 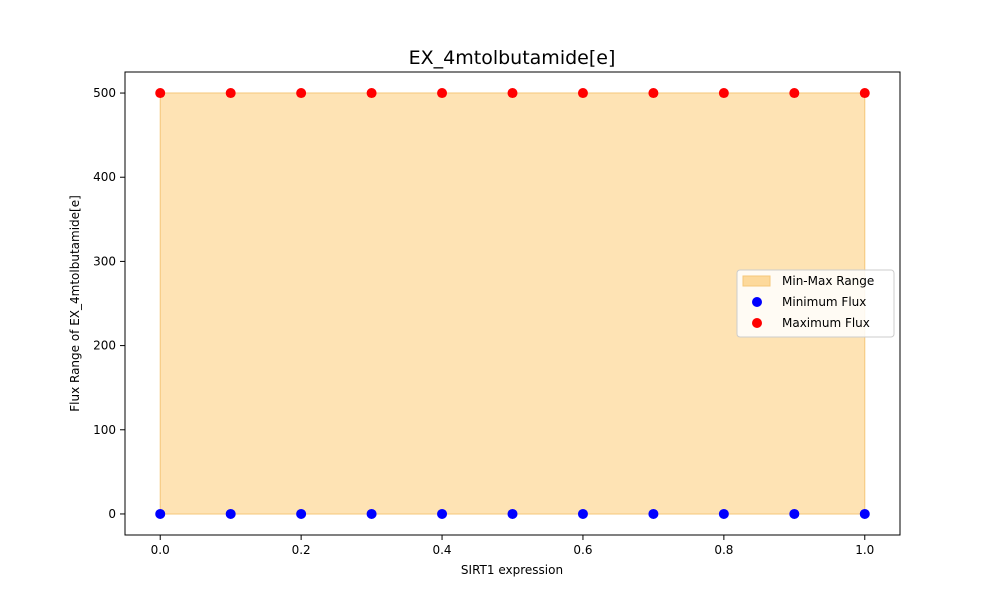 What do you see at coordinates (112, 514) in the screenshot?
I see `y-tick-label: 0` at bounding box center [112, 514].